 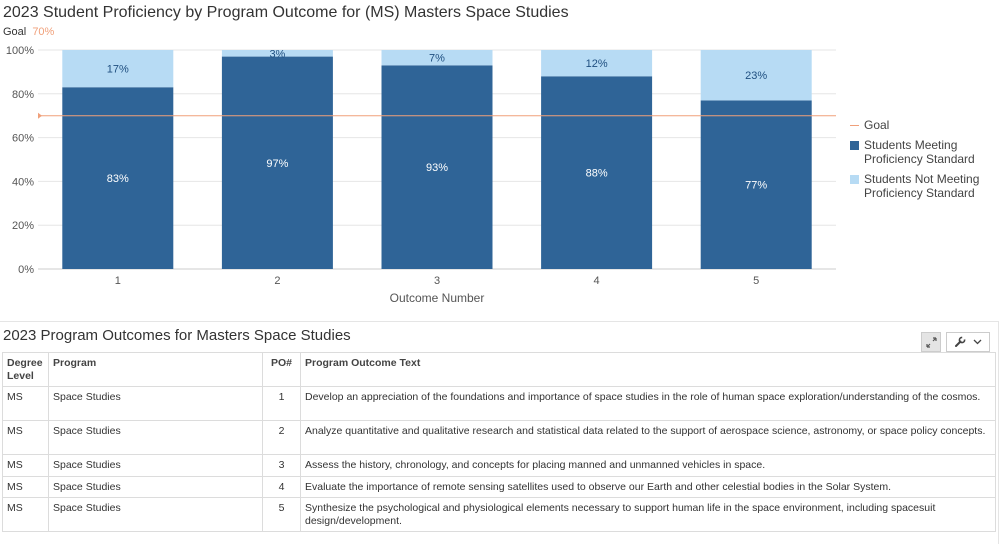 What do you see at coordinates (15, 32) in the screenshot?
I see `goal-caption-label: Goal` at bounding box center [15, 32].